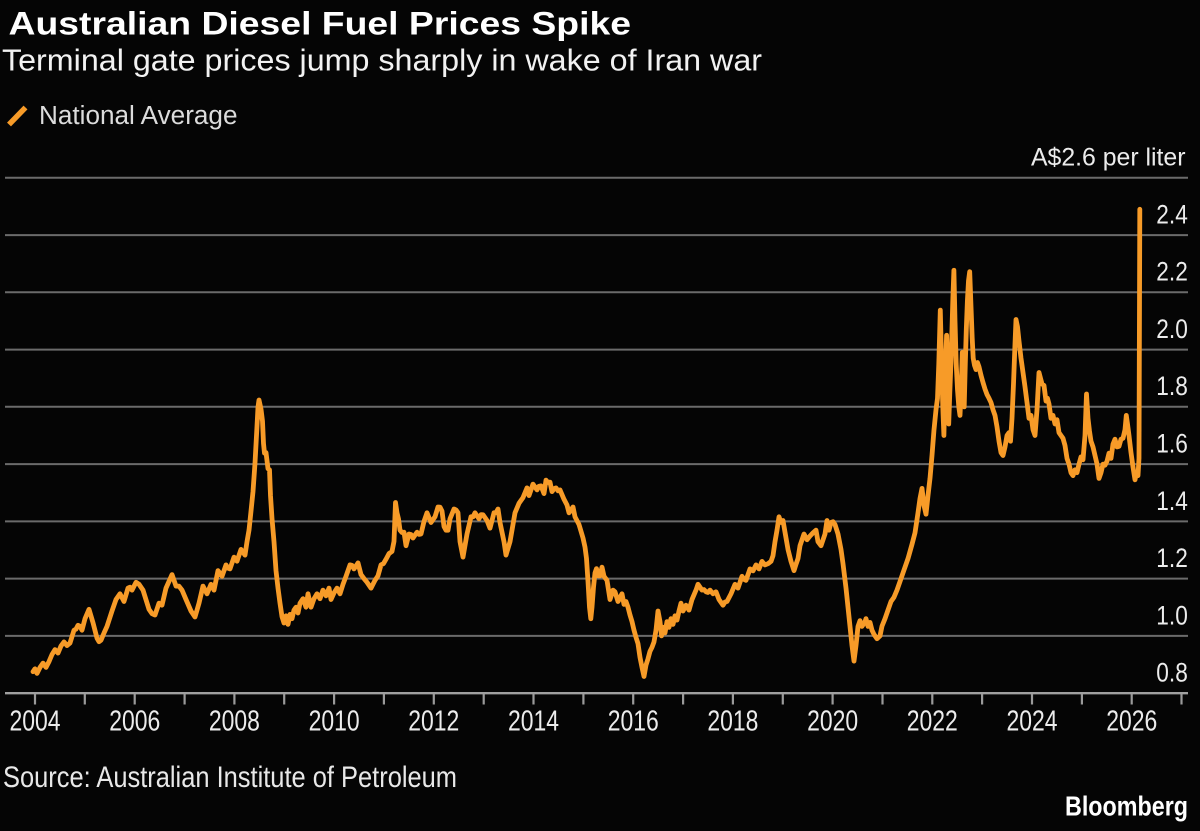 This screenshot has height=831, width=1200. I want to click on svg-text: National Average, so click(138, 116).